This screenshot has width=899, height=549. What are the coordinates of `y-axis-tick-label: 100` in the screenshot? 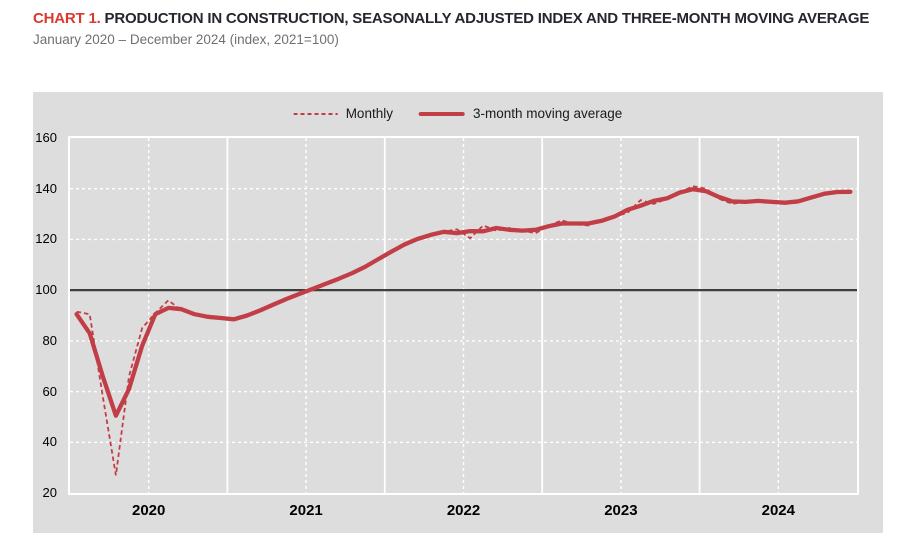 It's located at (46, 290).